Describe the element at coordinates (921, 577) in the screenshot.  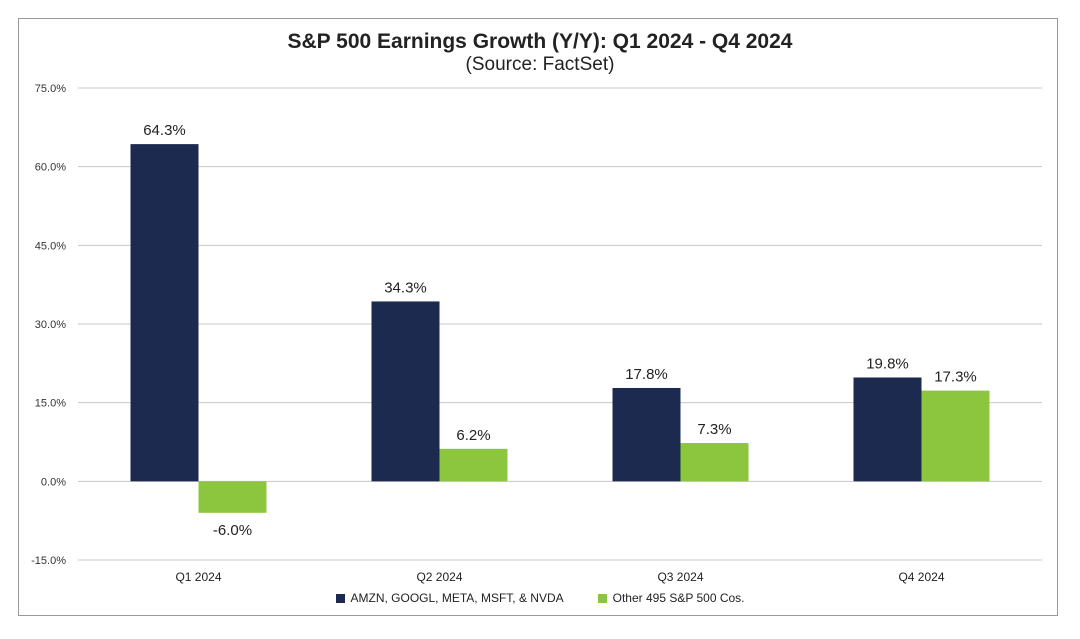
I see `x-tick-label: Q4 2024` at that location.